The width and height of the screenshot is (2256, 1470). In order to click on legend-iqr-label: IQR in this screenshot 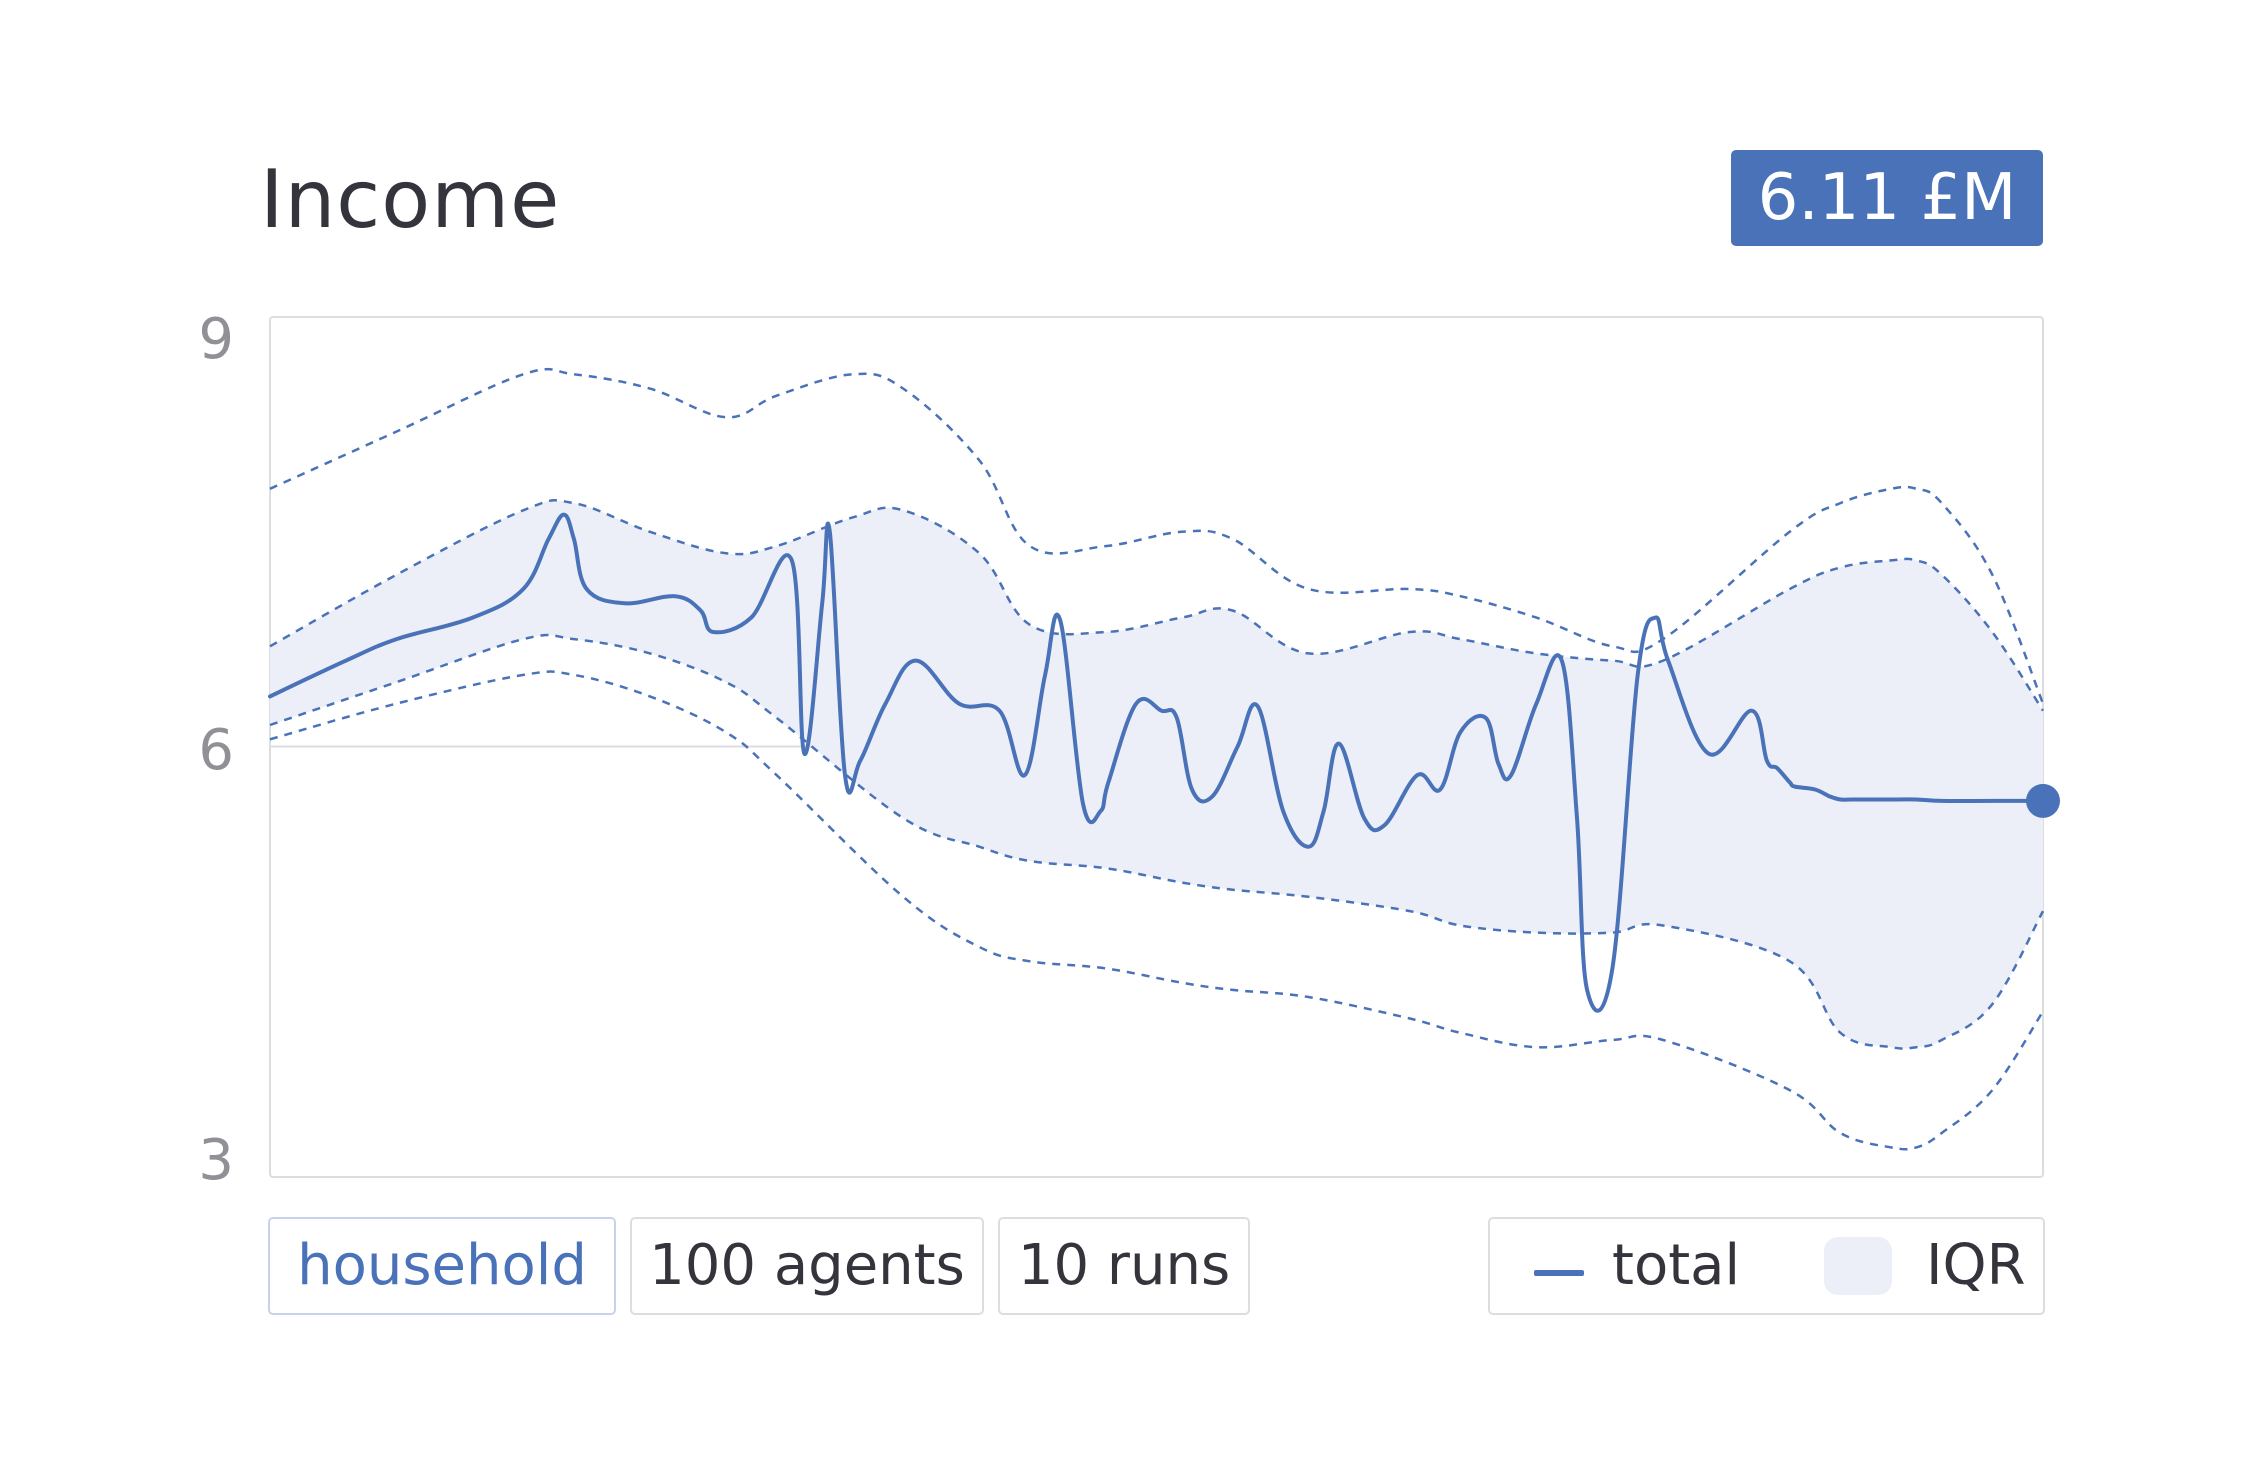, I will do `click(1976, 1265)`.